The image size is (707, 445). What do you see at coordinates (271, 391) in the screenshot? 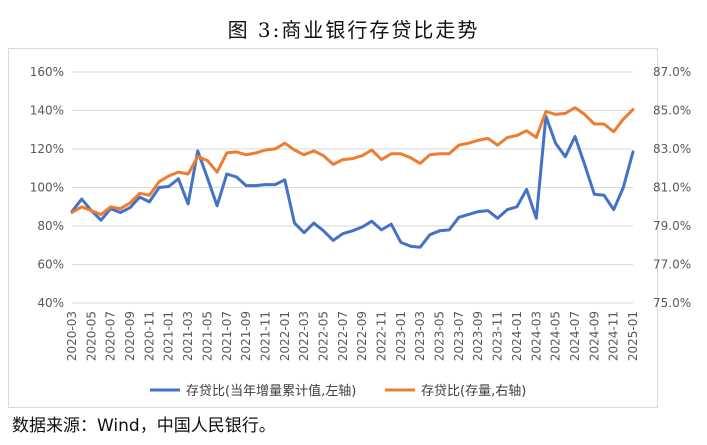
I see `legend-label: 存贷比(当年增量累计值,左轴)` at bounding box center [271, 391].